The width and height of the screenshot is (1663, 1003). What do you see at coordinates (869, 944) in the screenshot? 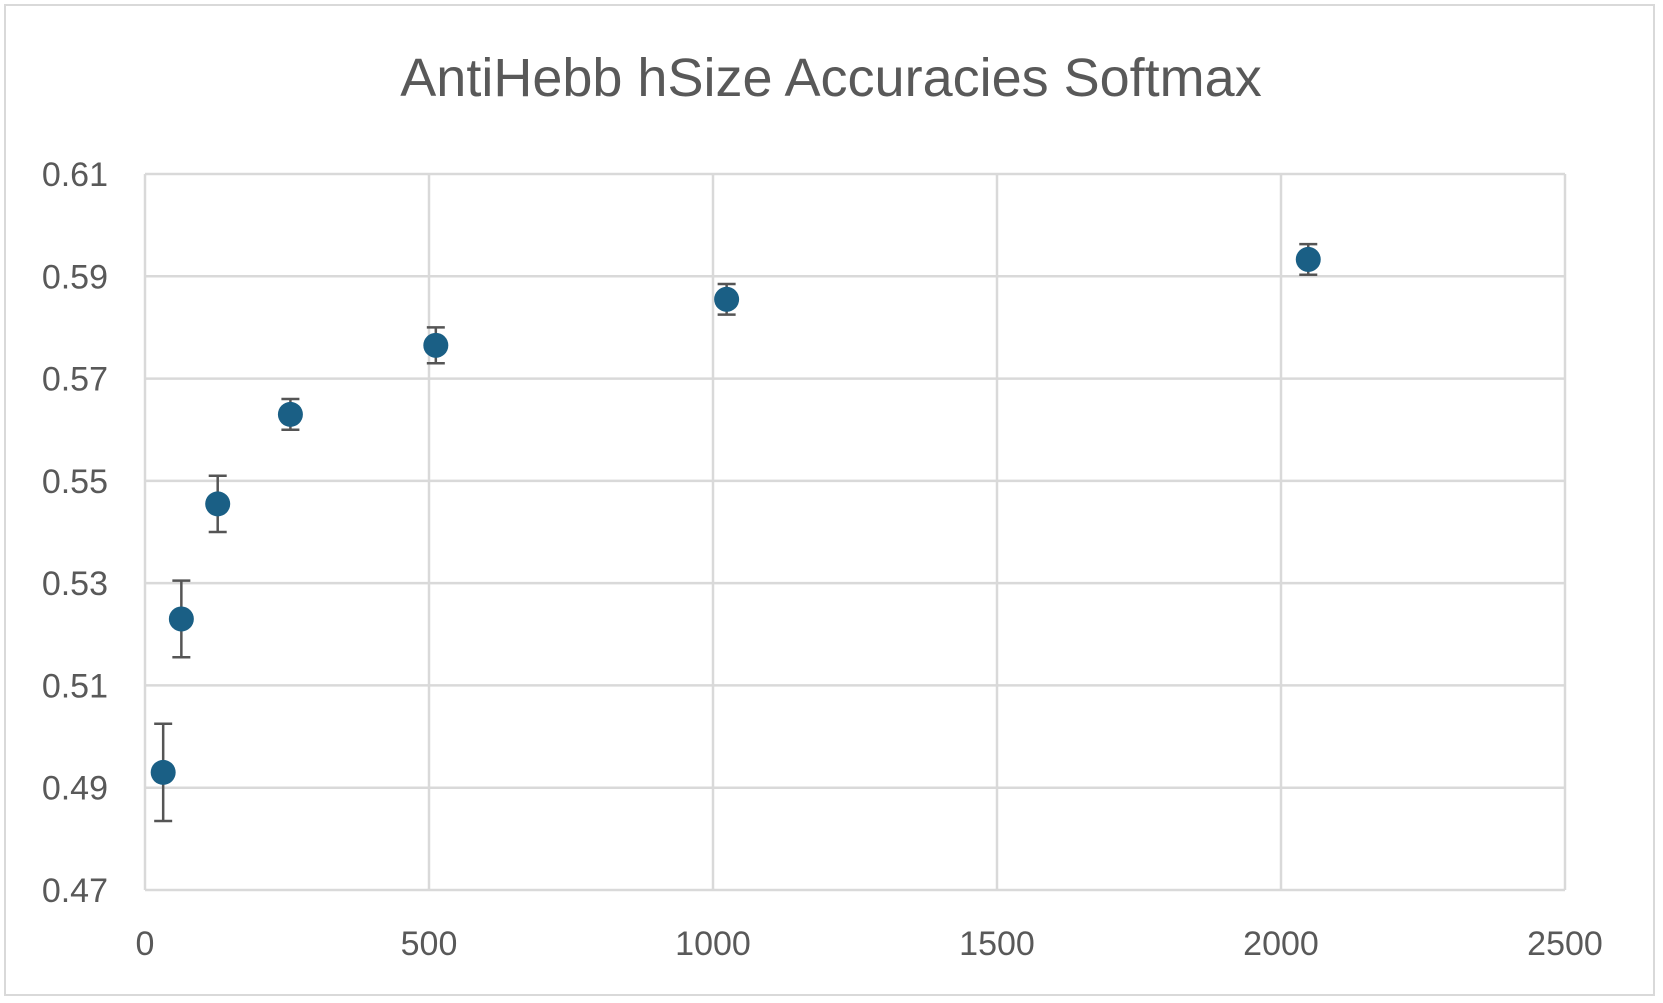
I see `x-axis-ticks: 0 500 1000 1500 2000 2500` at bounding box center [869, 944].